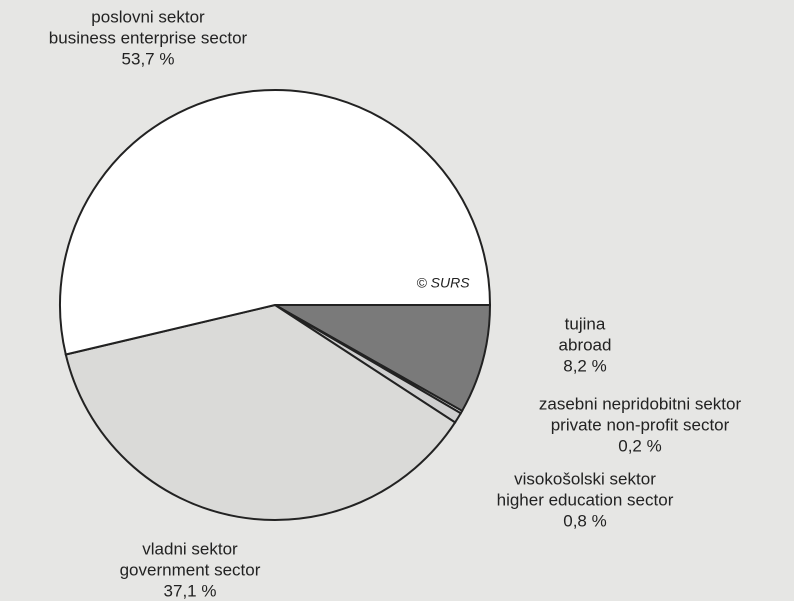 Image resolution: width=794 pixels, height=601 pixels. I want to click on slice-label: poslovni sektor, so click(148, 16).